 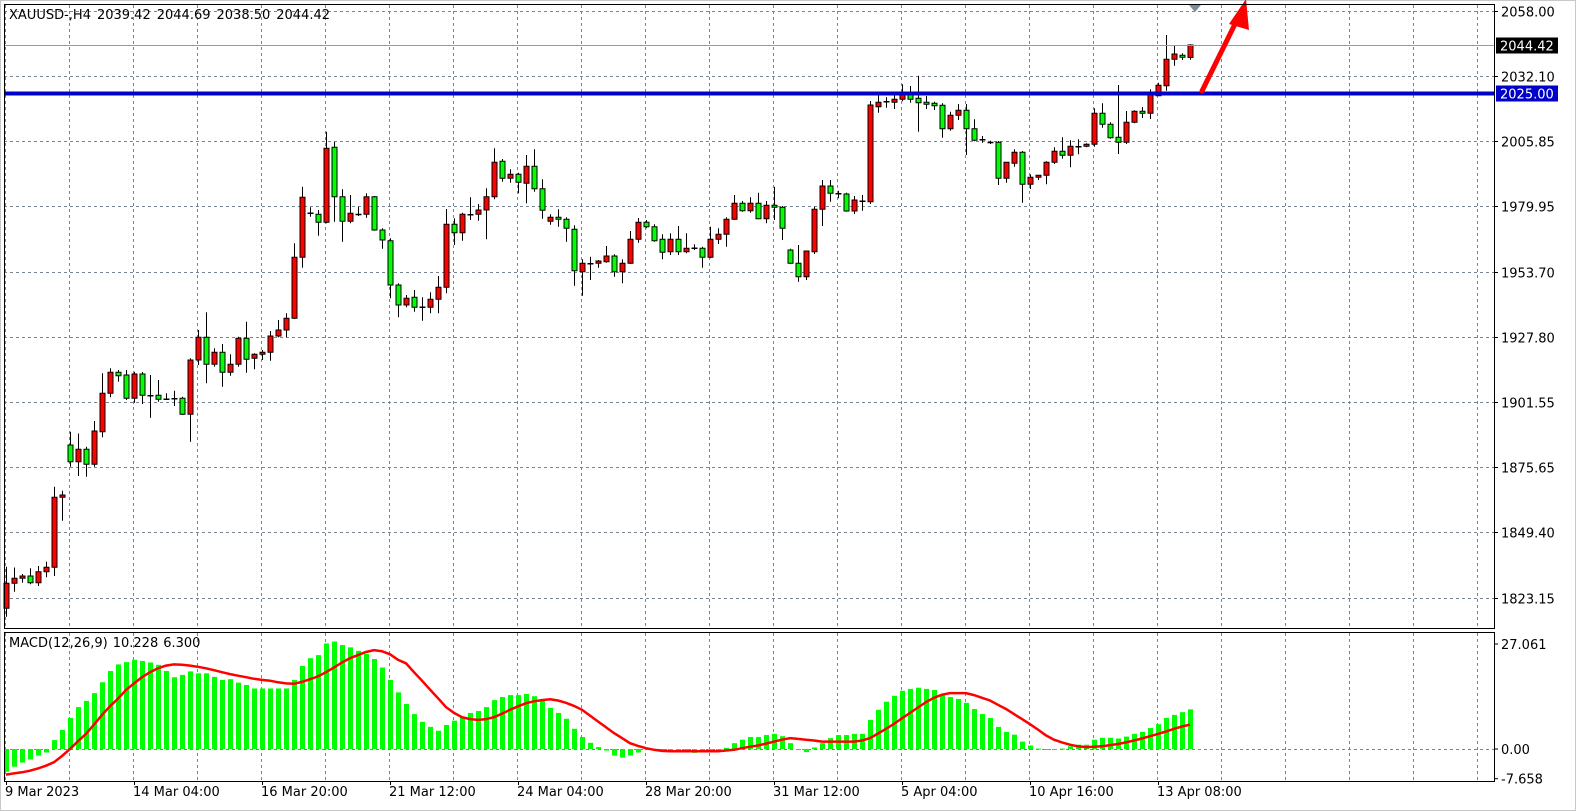 I want to click on level-price-badge, so click(x=1527, y=93).